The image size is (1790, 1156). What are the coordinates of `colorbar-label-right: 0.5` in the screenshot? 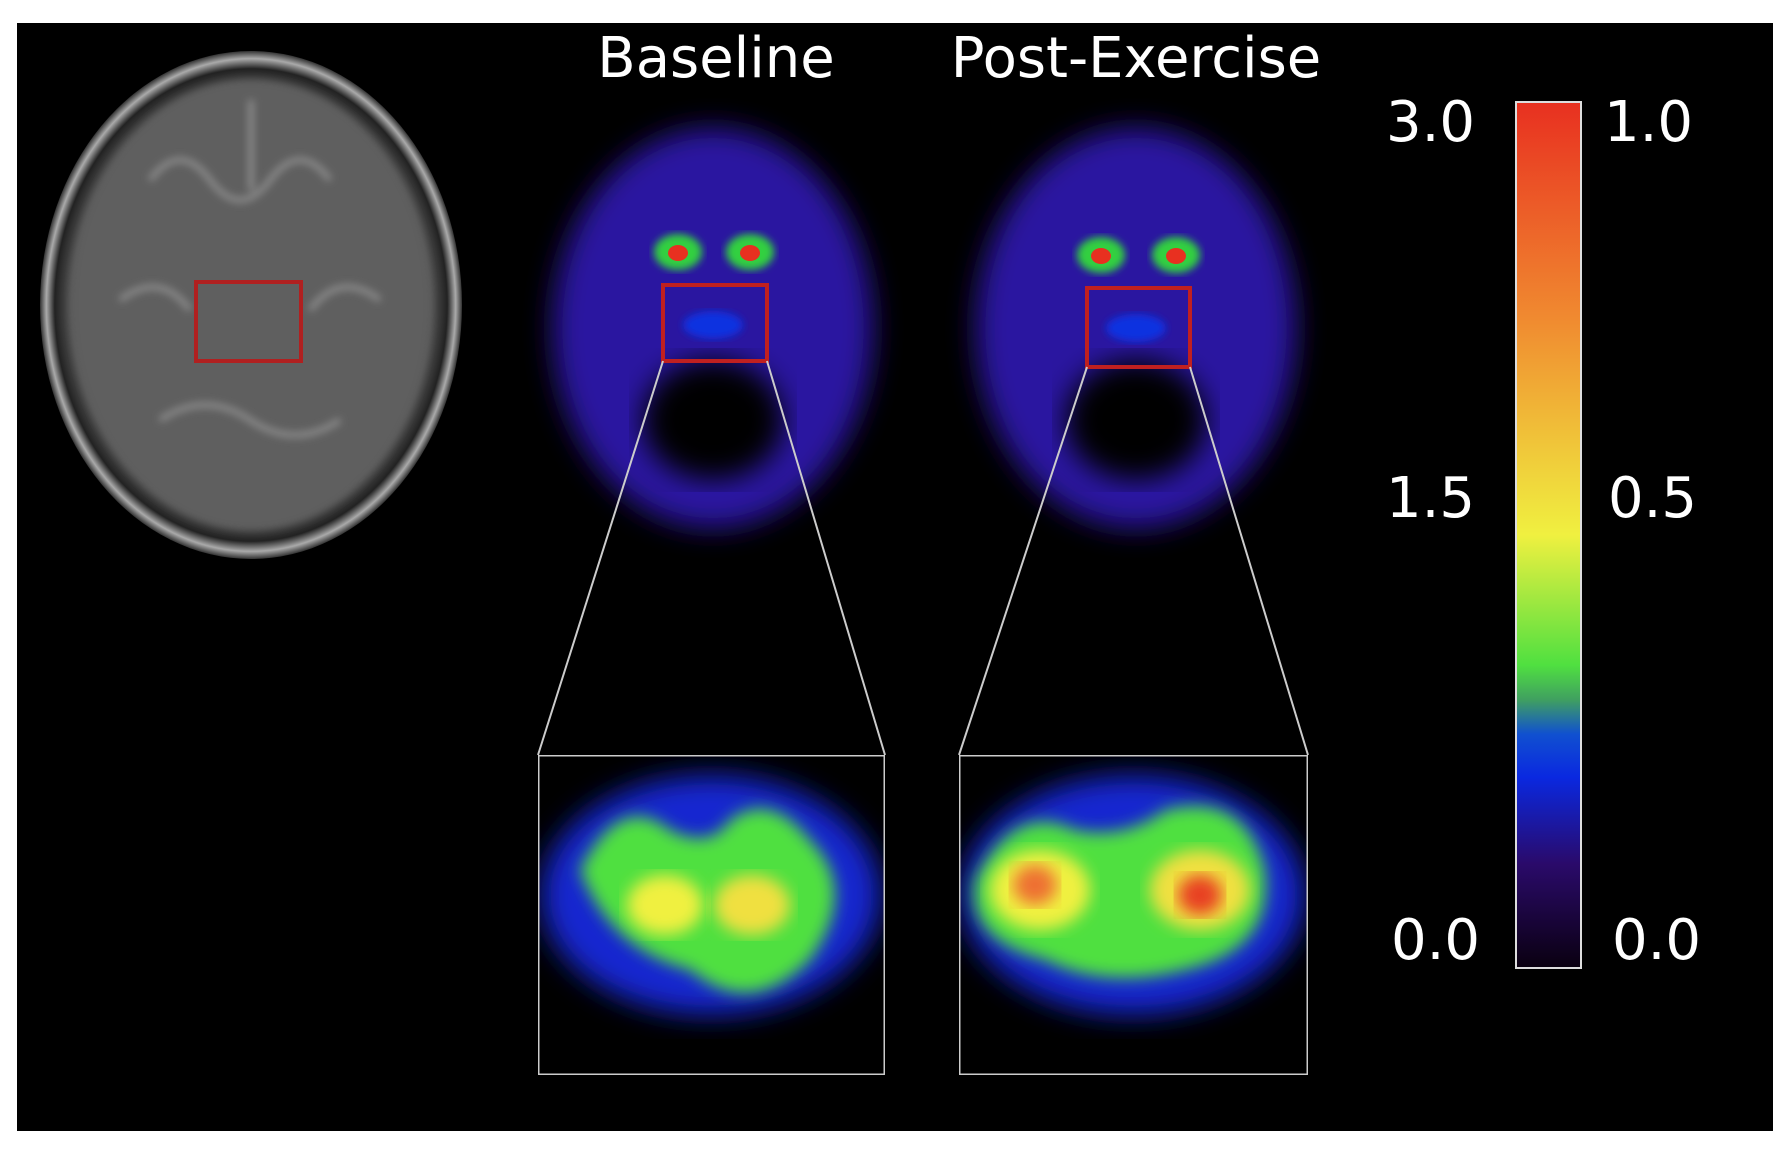 It's located at (1652, 498).